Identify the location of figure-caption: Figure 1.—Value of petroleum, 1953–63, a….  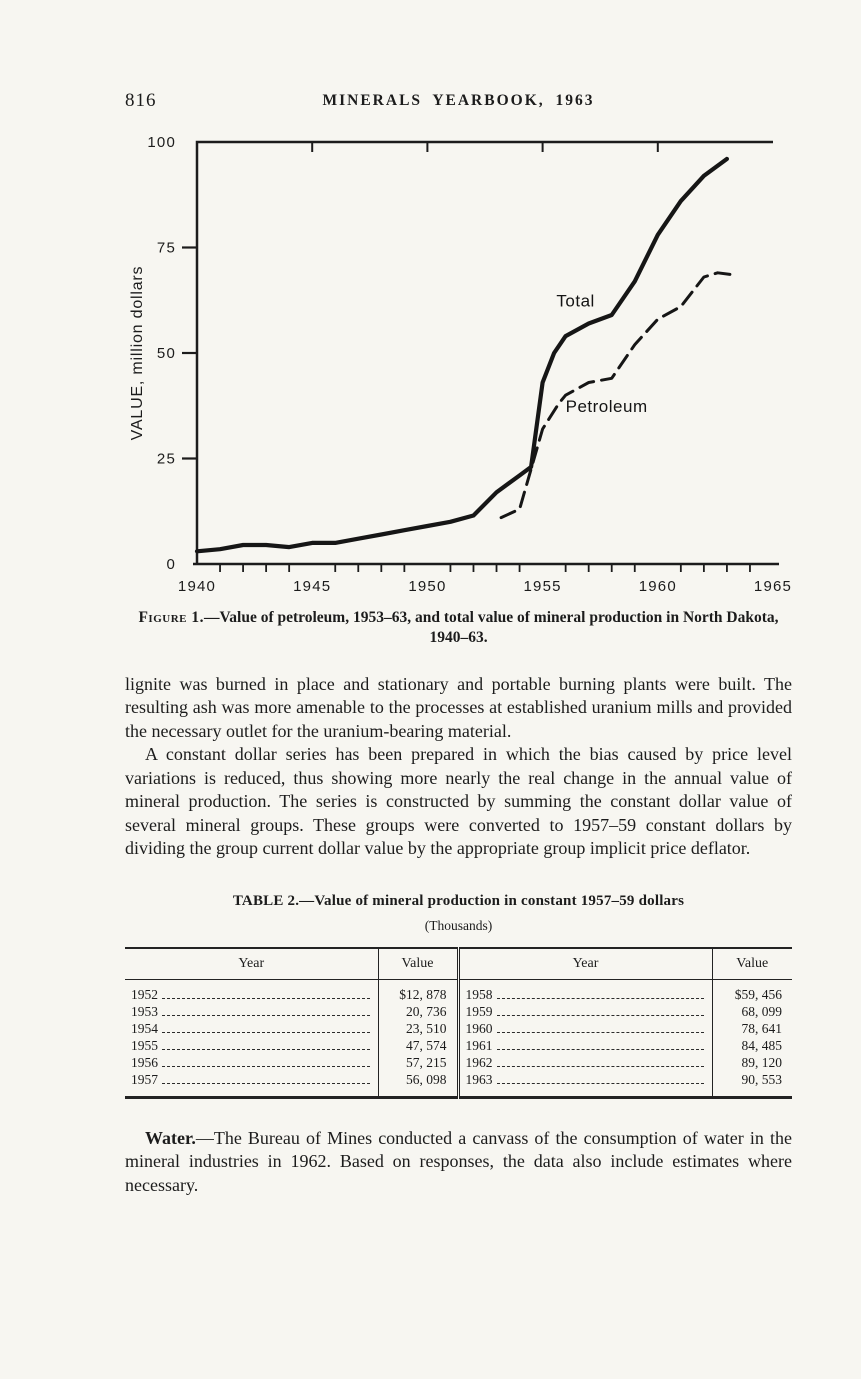
(459, 628).